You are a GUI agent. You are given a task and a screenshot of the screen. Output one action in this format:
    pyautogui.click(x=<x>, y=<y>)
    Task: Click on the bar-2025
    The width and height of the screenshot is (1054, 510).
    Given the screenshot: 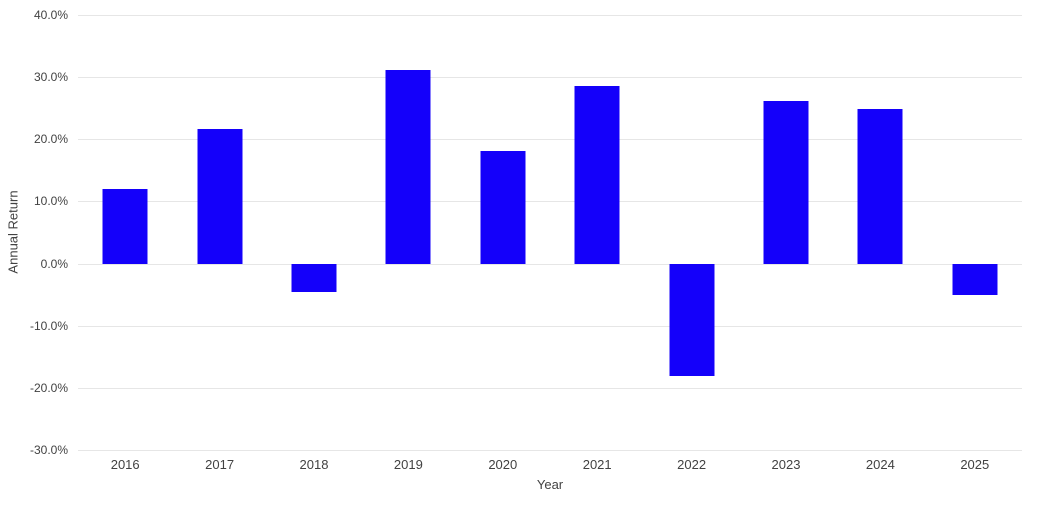 What is the action you would take?
    pyautogui.click(x=975, y=279)
    